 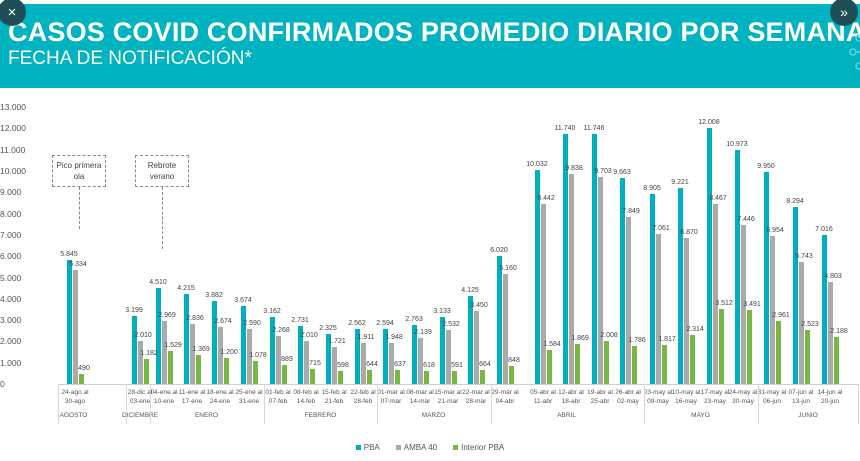 I want to click on annotation-text: Pico primera, so click(x=79, y=165).